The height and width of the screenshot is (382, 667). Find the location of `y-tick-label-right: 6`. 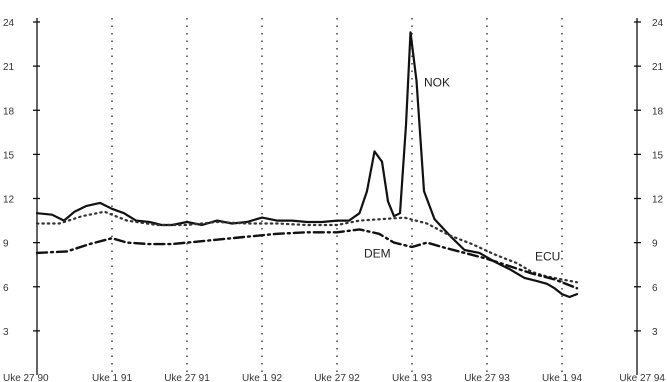

y-tick-label-right: 6 is located at coordinates (655, 288).